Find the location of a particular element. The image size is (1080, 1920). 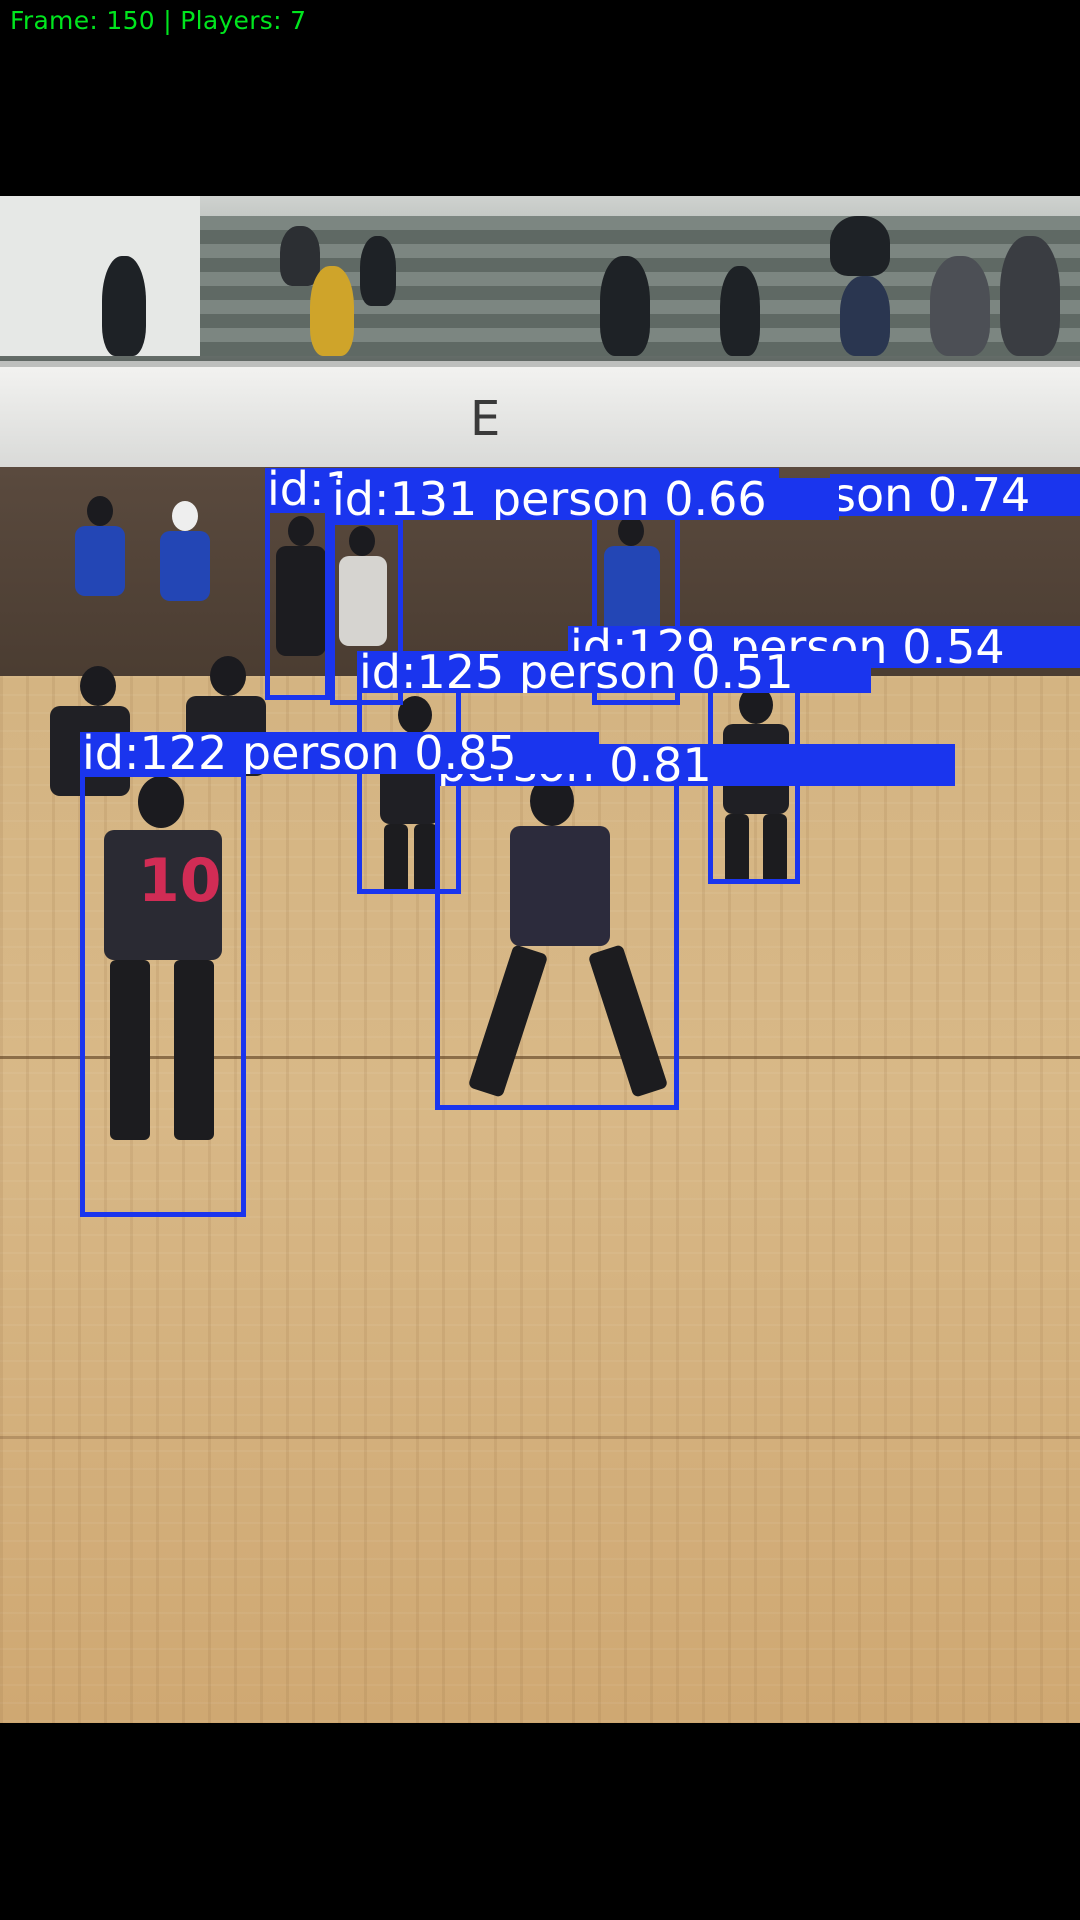

detection-label: id:125 person 0.51 is located at coordinates (614, 672).